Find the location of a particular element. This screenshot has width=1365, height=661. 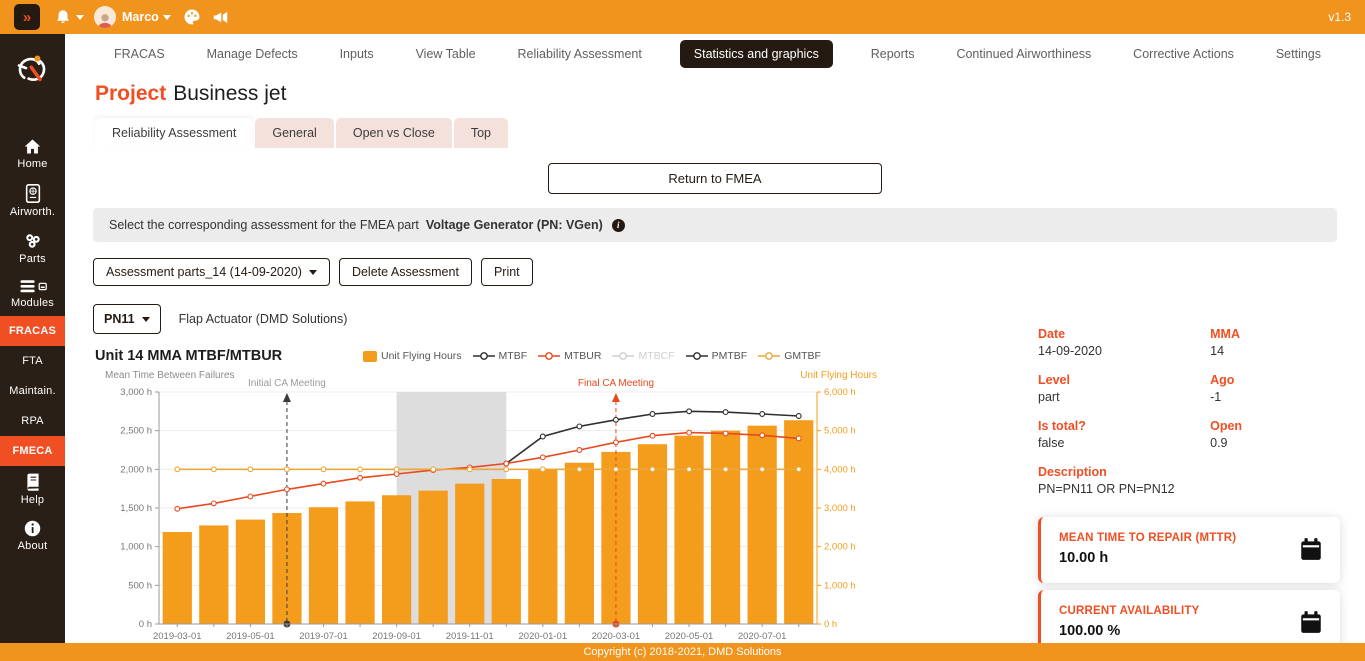

legend-item-mtbf: MTBF is located at coordinates (499, 356).